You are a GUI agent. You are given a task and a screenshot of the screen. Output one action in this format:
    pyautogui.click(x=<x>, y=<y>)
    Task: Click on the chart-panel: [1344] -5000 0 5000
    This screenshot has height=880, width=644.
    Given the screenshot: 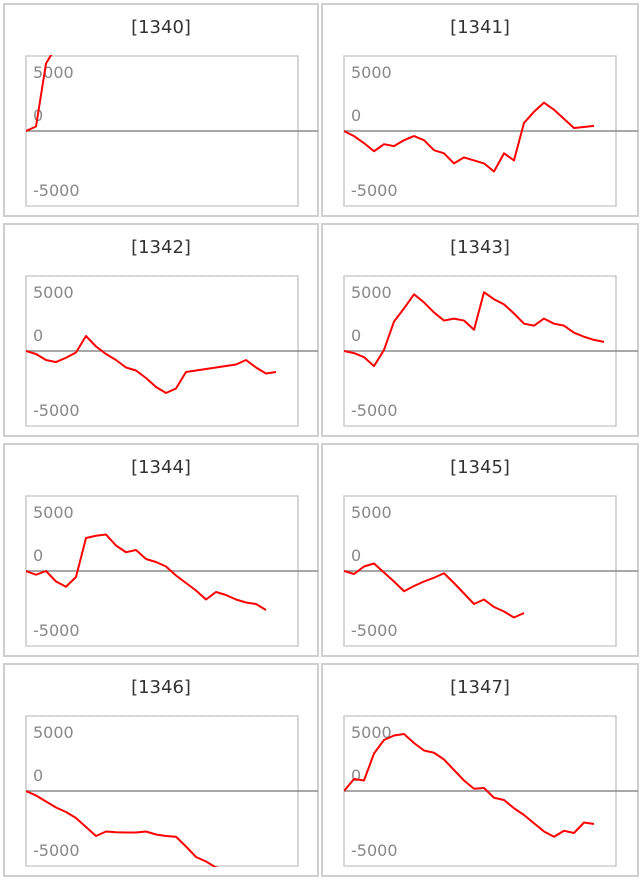 What is the action you would take?
    pyautogui.click(x=161, y=550)
    